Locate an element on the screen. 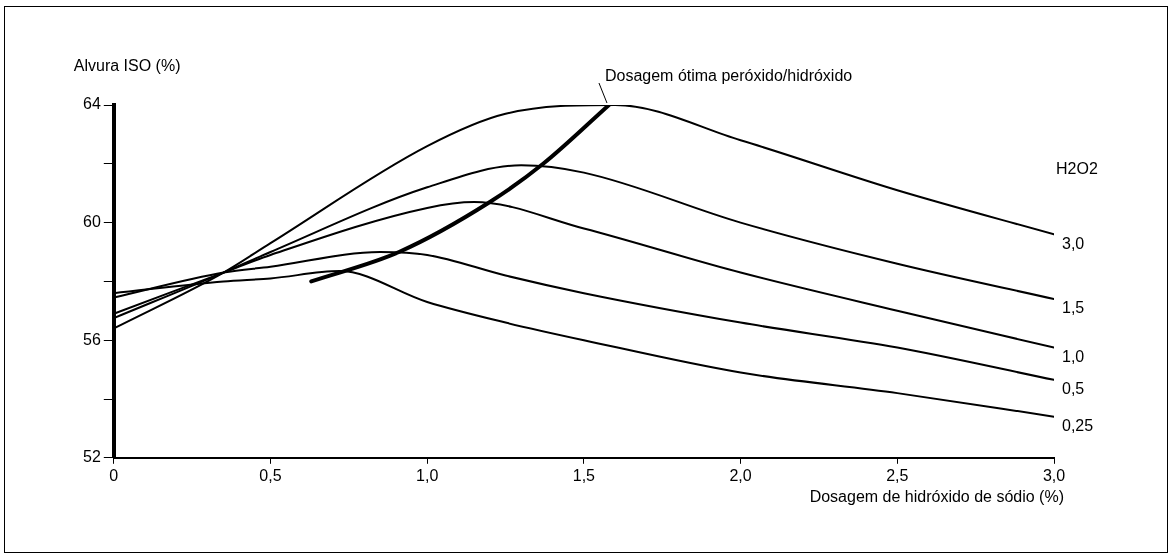  x-axis-title: Dosagem de hidróxido de sódio (%) is located at coordinates (936, 497).